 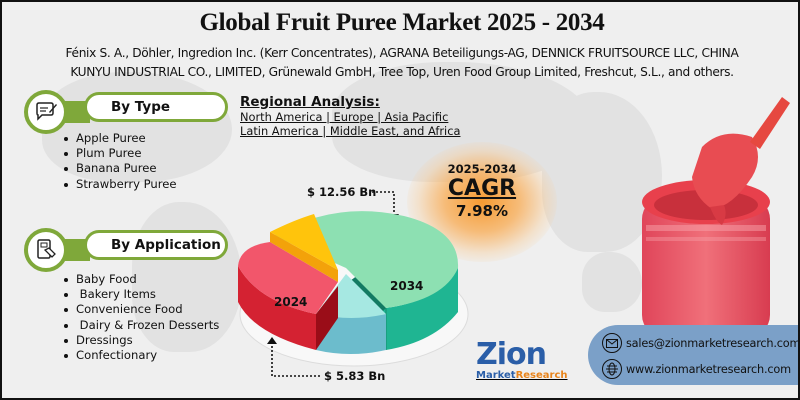 I want to click on by-type-label: By Type, so click(x=156, y=107).